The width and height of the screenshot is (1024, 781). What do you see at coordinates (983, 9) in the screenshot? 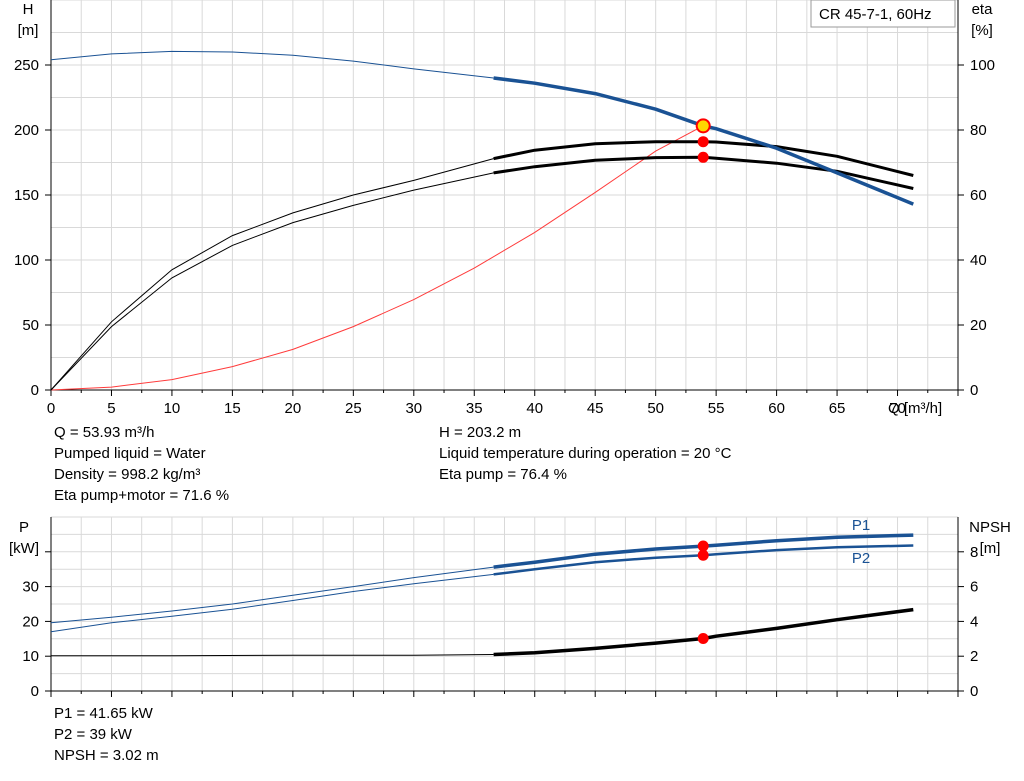
I see `y-axis-label-right: eta` at bounding box center [983, 9].